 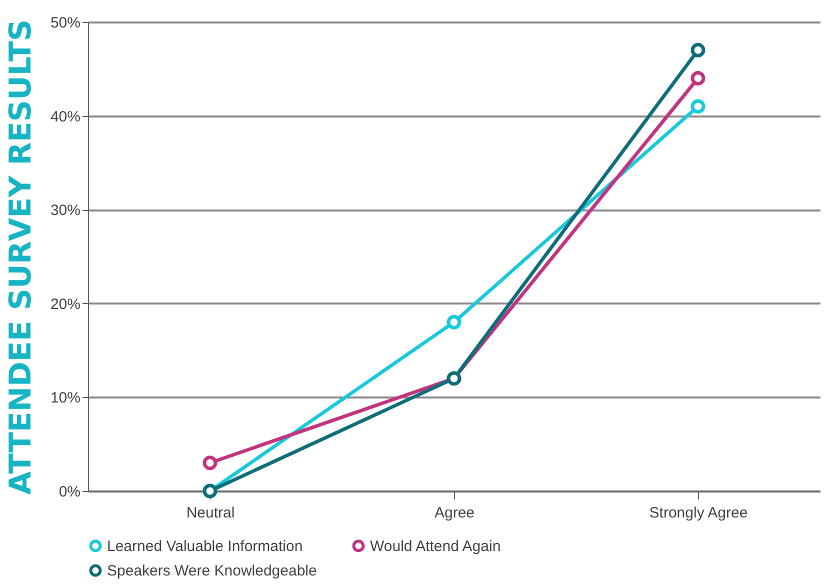 I want to click on y-tick-label: 30%, so click(x=65, y=211).